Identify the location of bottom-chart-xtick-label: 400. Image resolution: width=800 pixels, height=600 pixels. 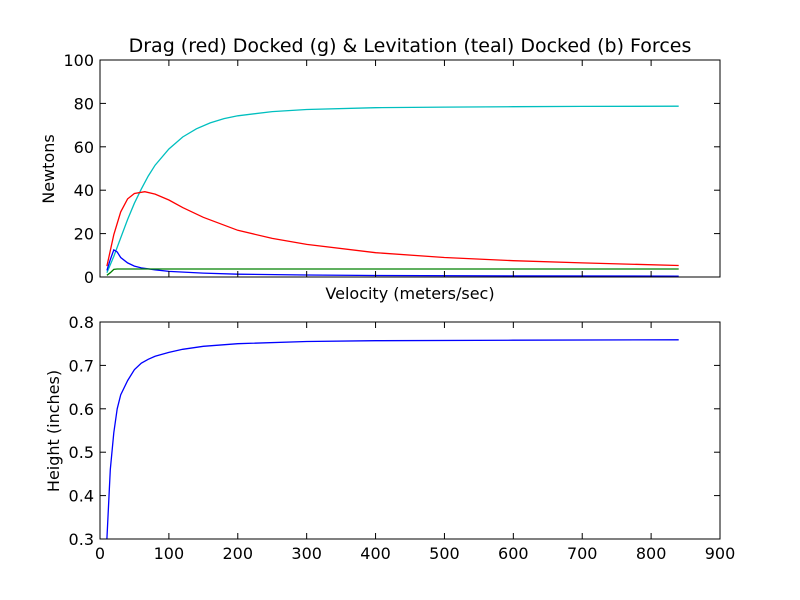
(375, 553).